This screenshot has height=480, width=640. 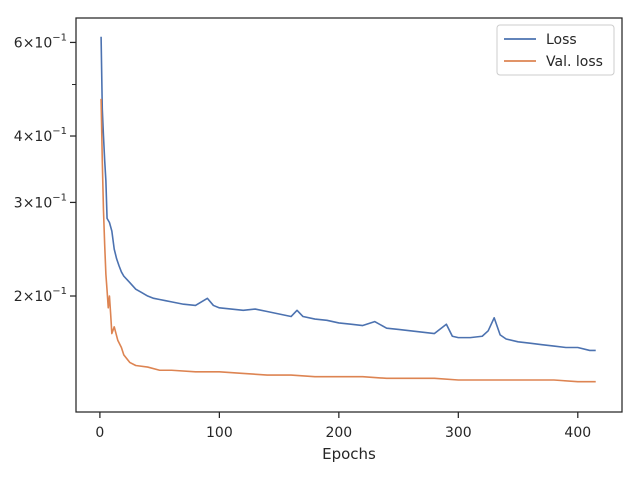 What do you see at coordinates (338, 433) in the screenshot?
I see `x-tick-label: 200` at bounding box center [338, 433].